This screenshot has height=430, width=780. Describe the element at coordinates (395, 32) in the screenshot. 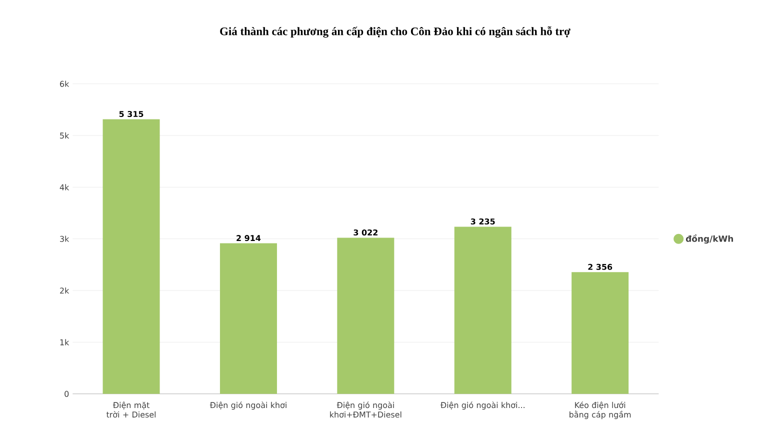

I see `chart-title: Giá thành các phương án cấp điện cho Côn Đảo khi có ngân sách hỗ trợ` at that location.